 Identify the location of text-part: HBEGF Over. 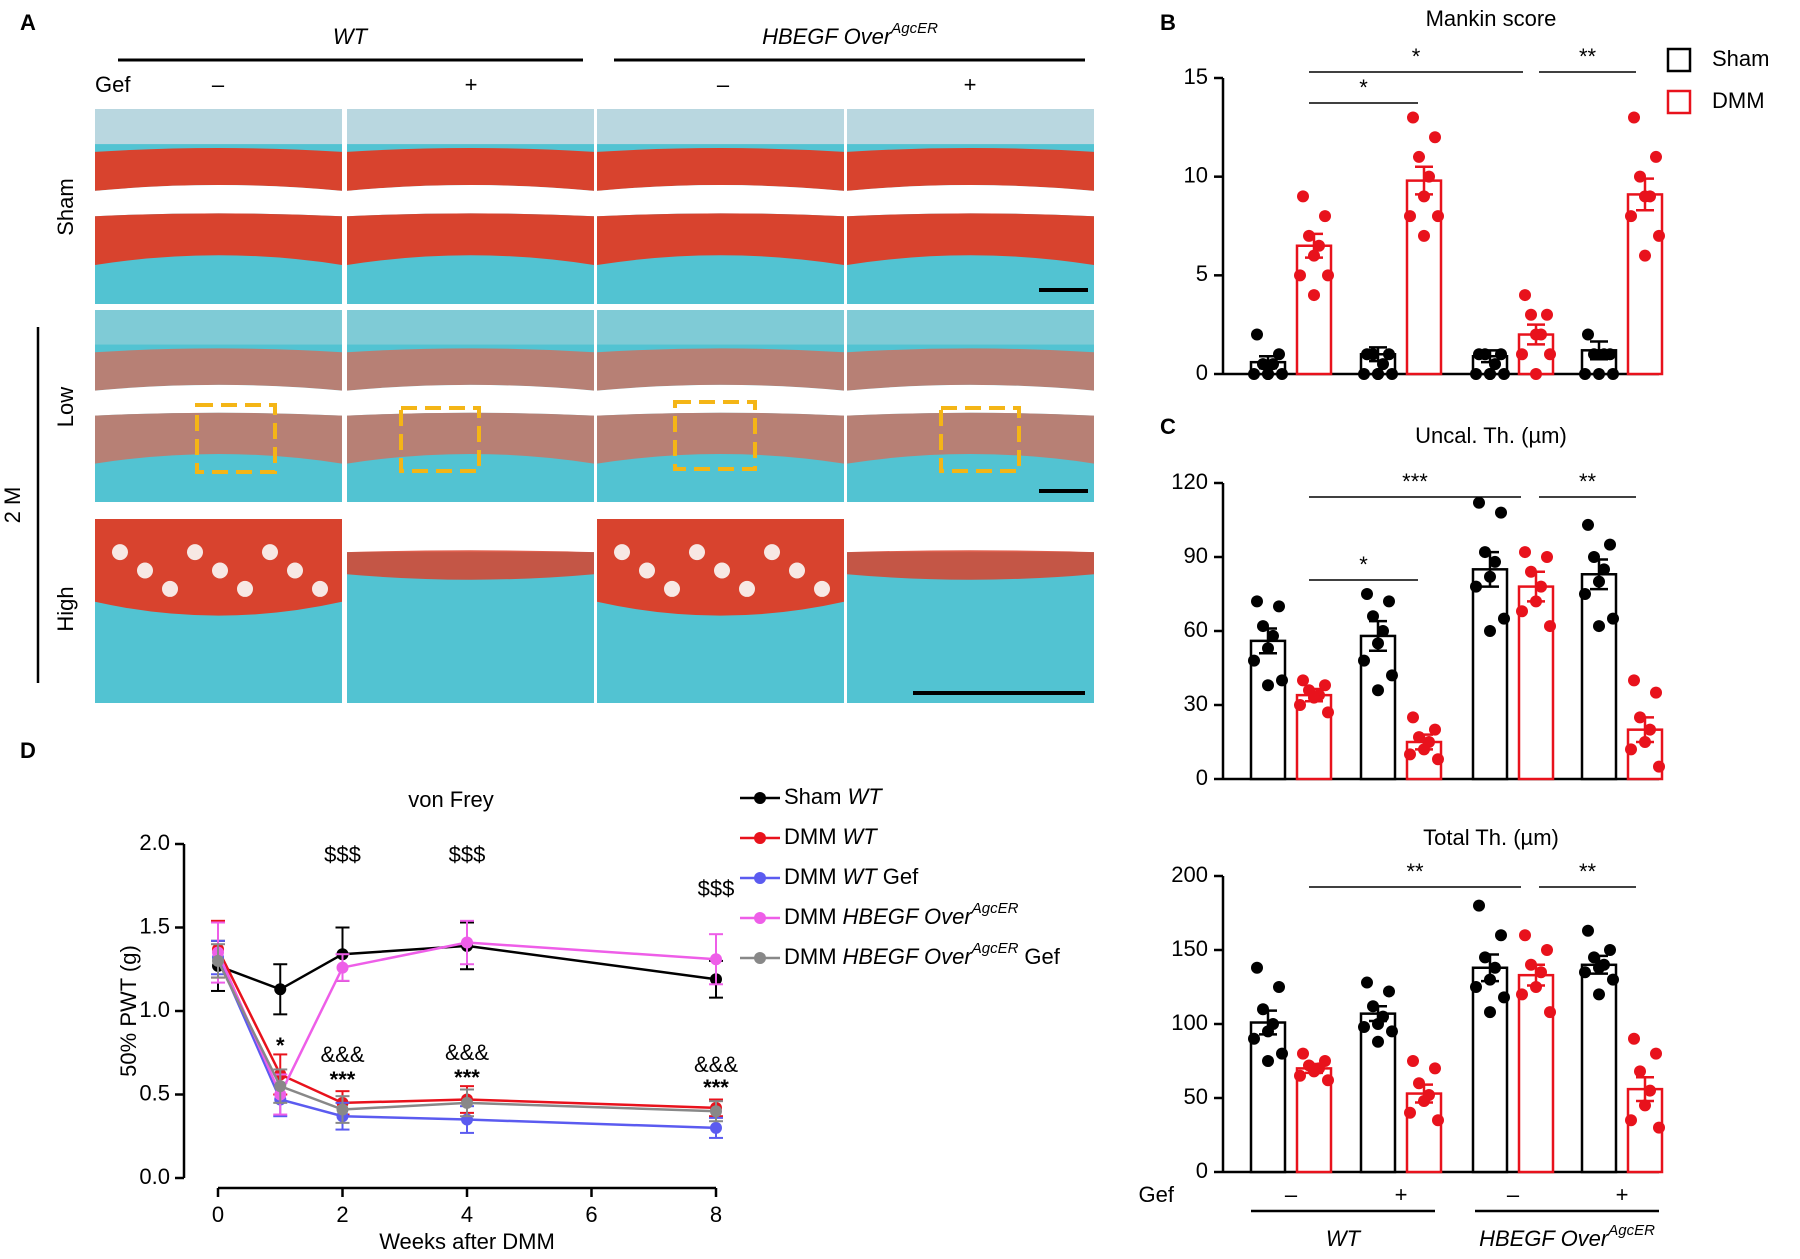
(908, 956).